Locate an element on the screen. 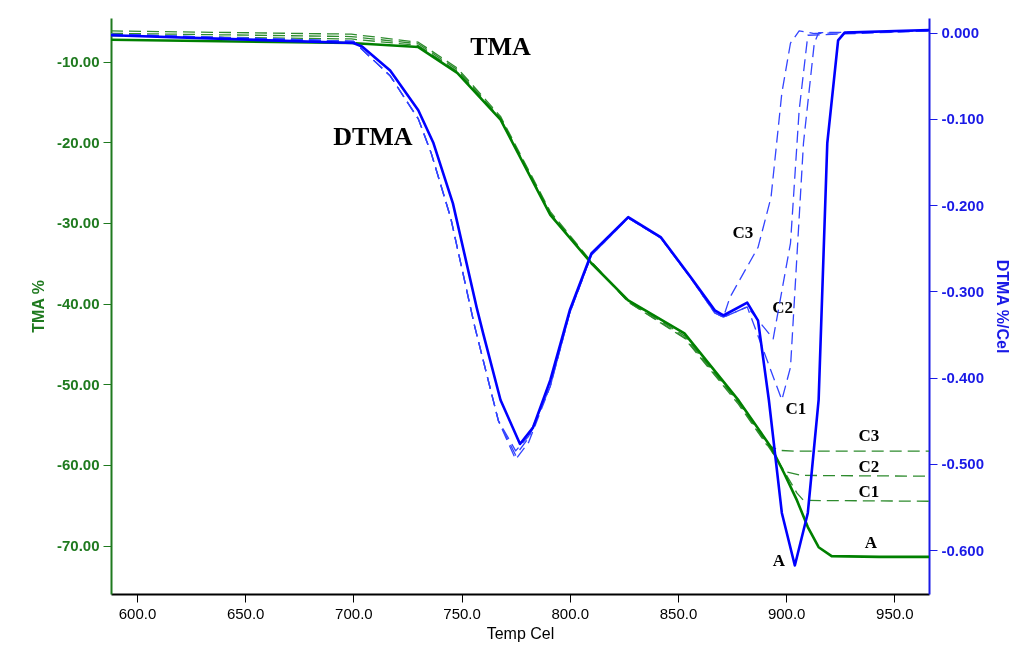 Image resolution: width=1036 pixels, height=657 pixels. y-tick-label: -70.00 is located at coordinates (78, 546).